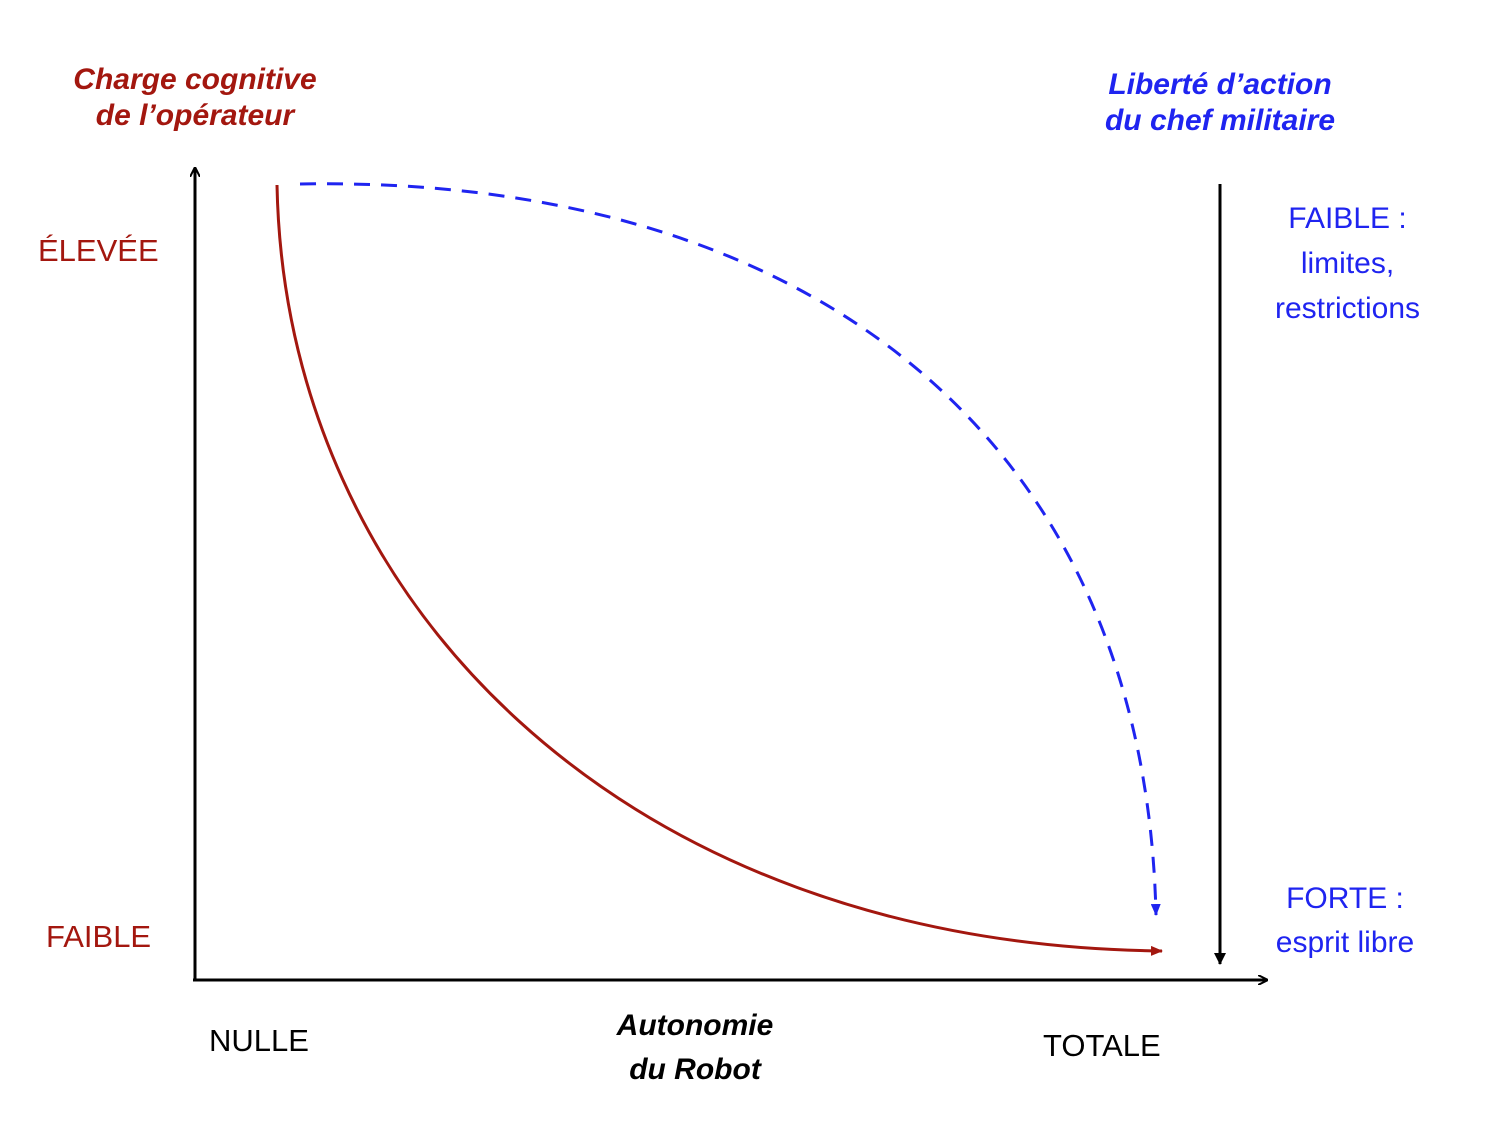 The height and width of the screenshot is (1125, 1500). What do you see at coordinates (1220, 120) in the screenshot?
I see `right-axis-title-line2: du chef militaire` at bounding box center [1220, 120].